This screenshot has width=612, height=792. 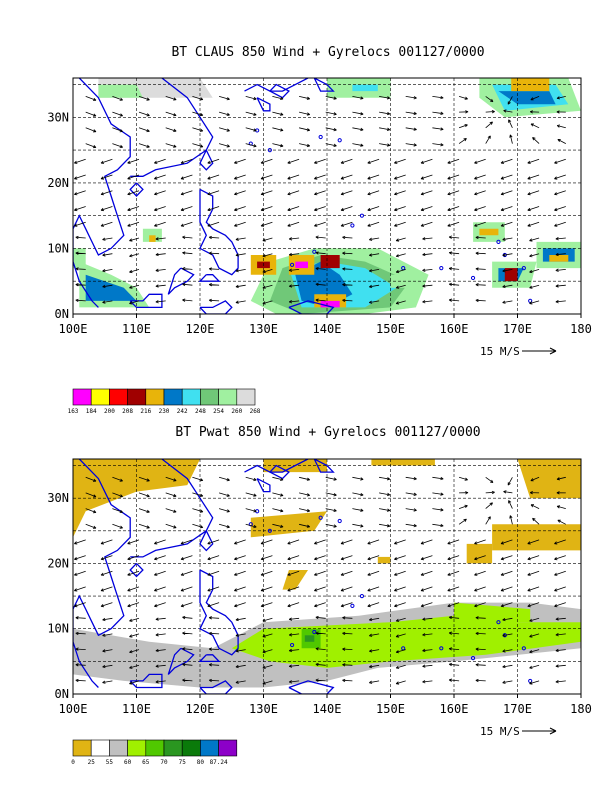 I want to click on colorbar-label: 60, so click(x=128, y=762).